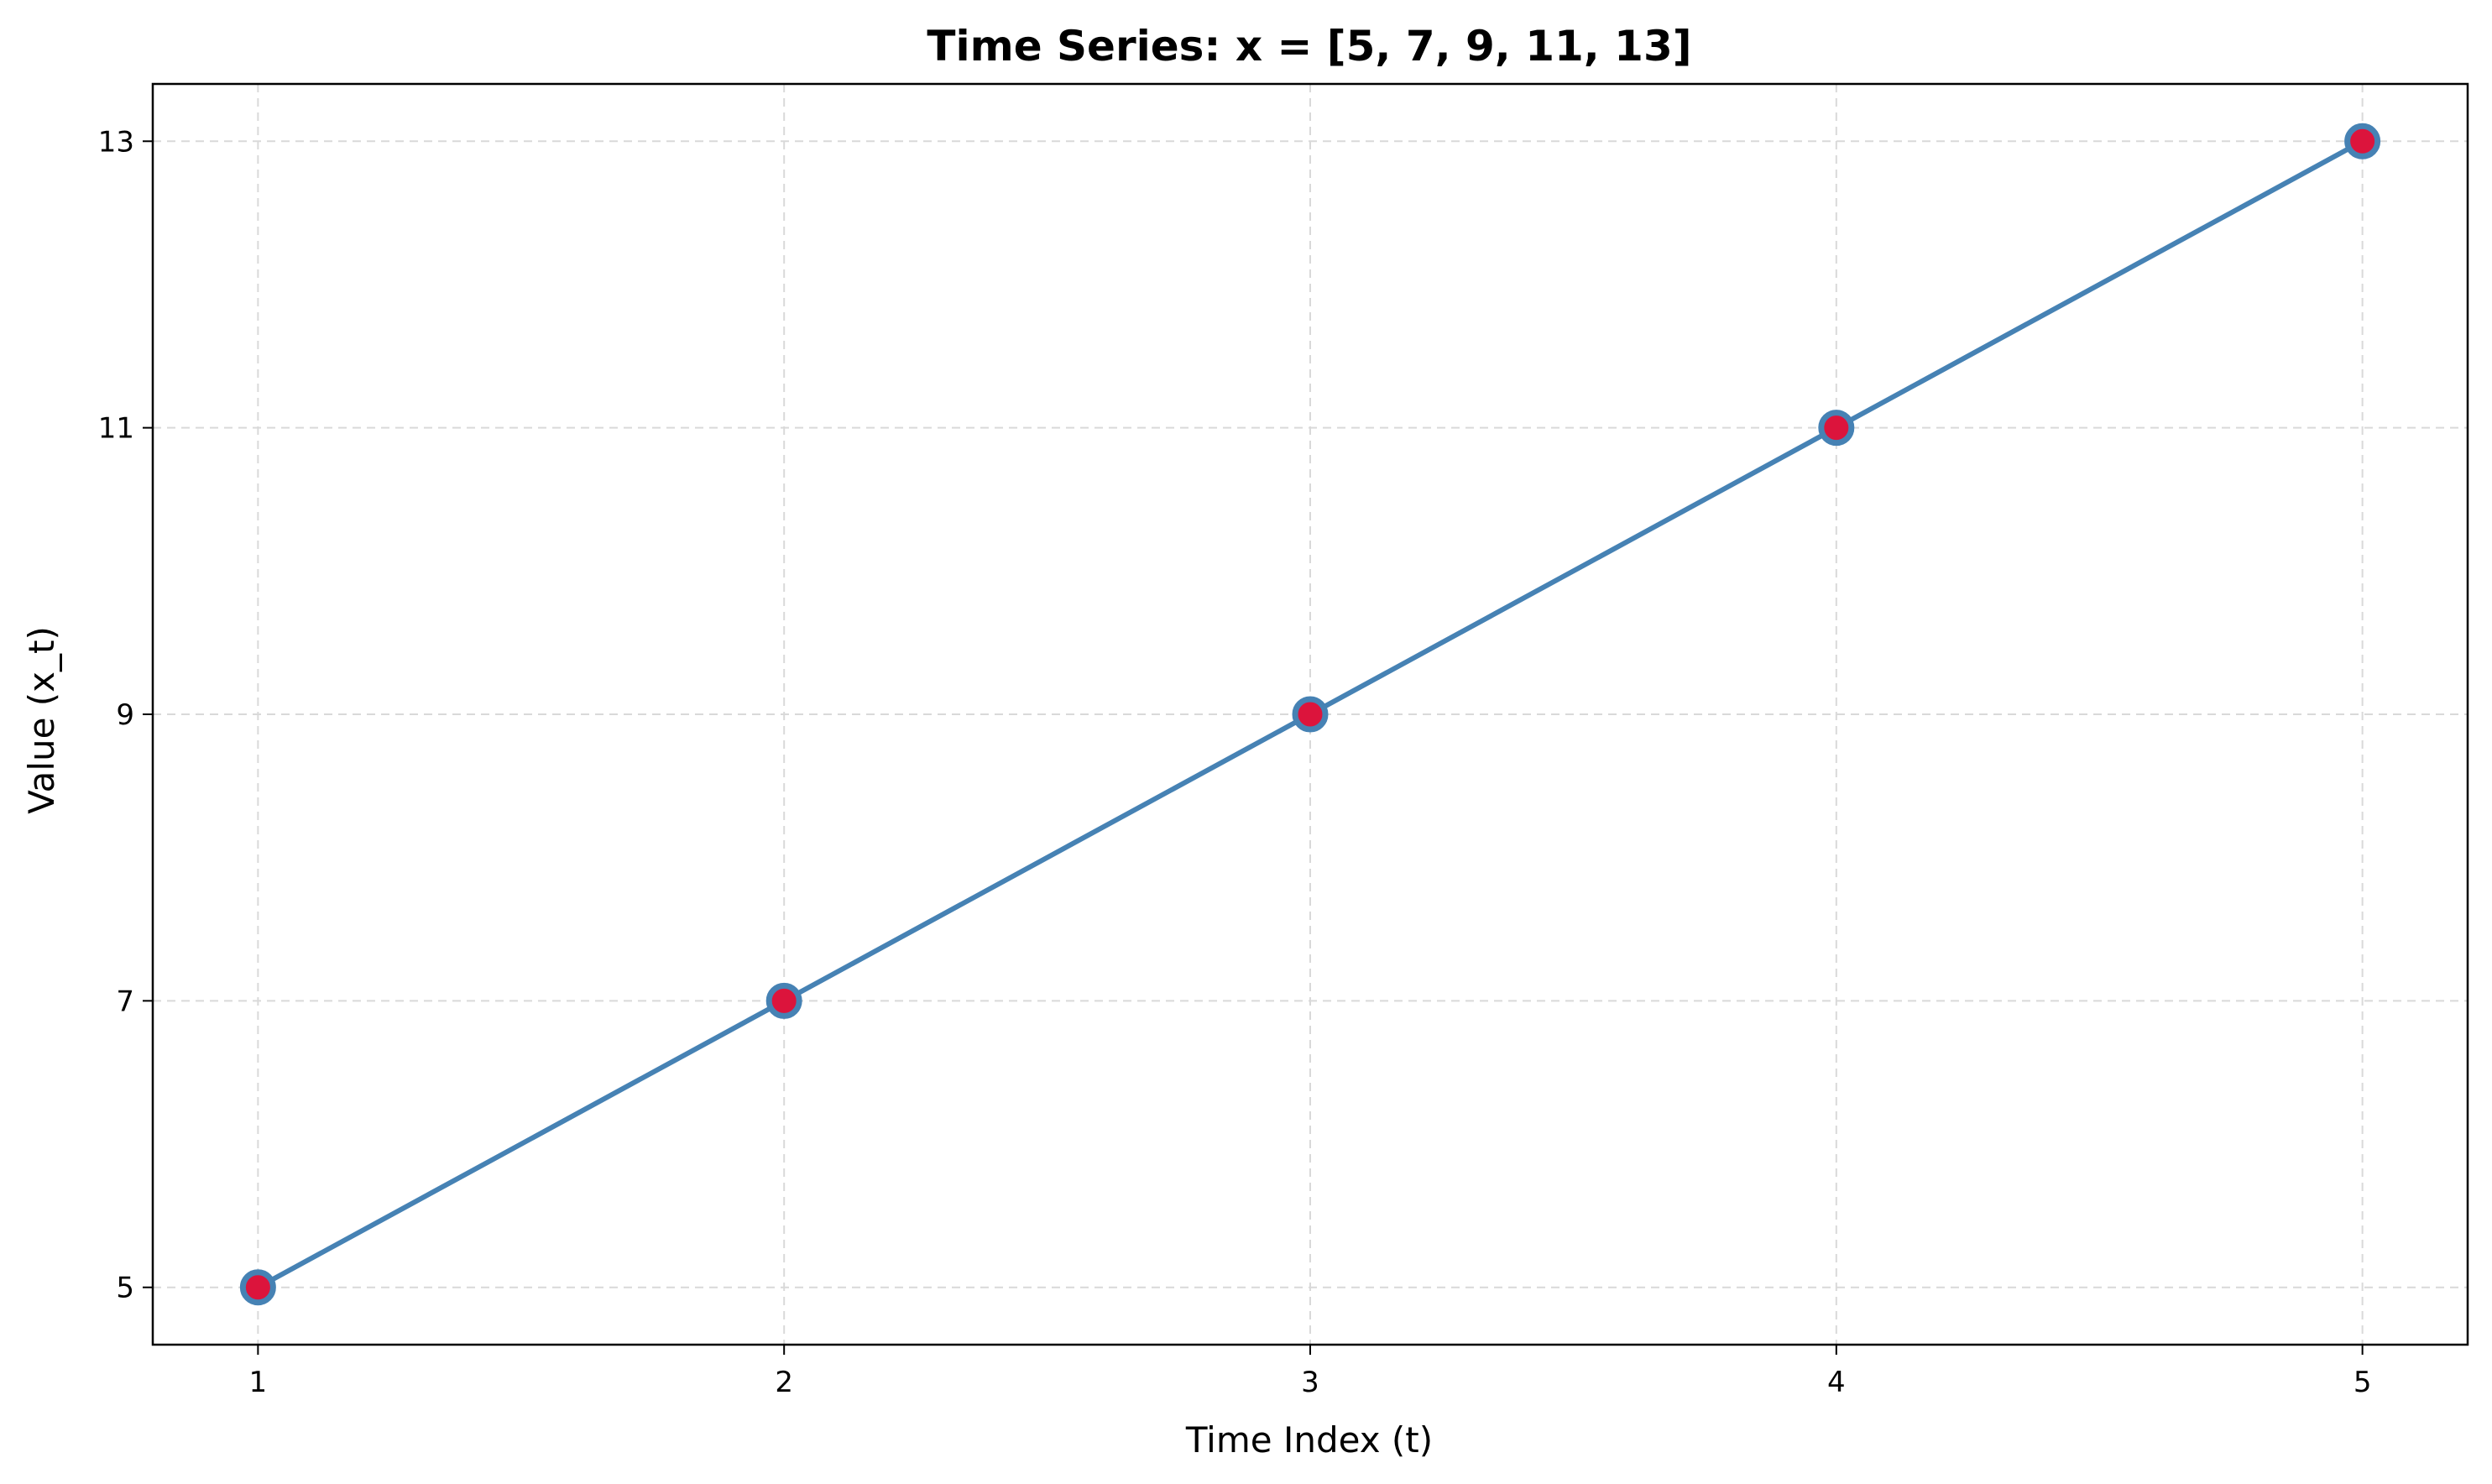  I want to click on x-tick-label: 1, so click(258, 1382).